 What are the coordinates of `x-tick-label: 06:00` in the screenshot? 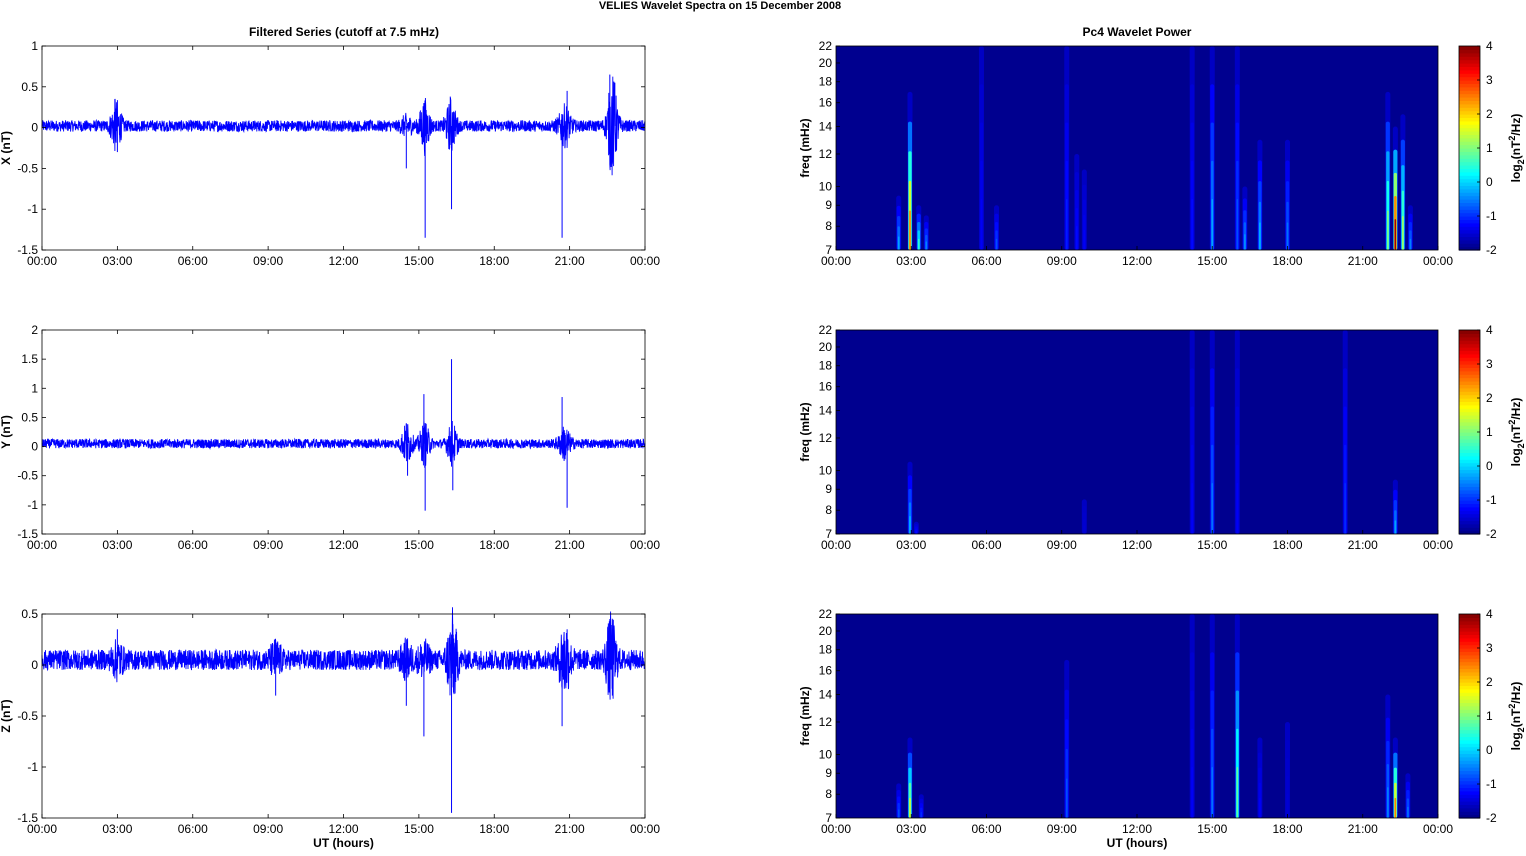 It's located at (986, 829).